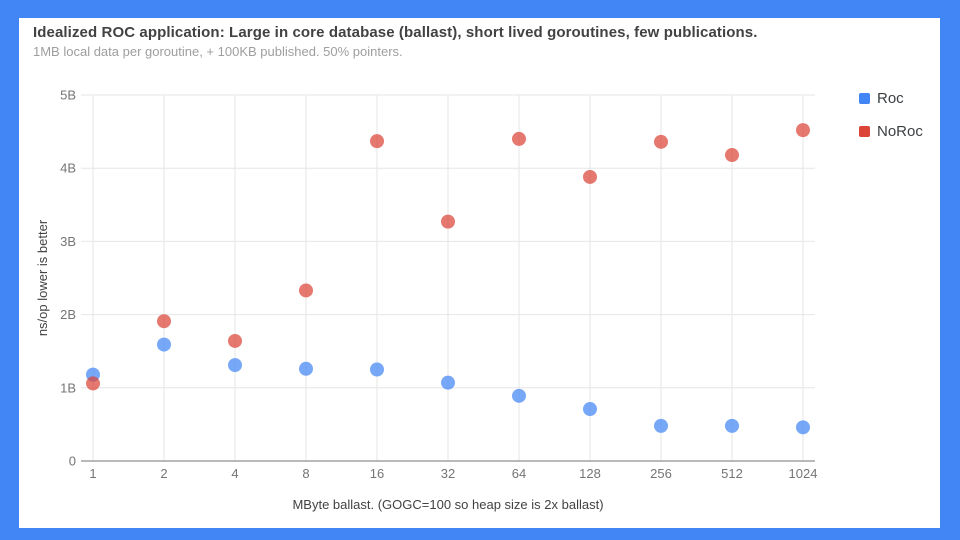  Describe the element at coordinates (163, 473) in the screenshot. I see `x-tick-label: 2` at that location.